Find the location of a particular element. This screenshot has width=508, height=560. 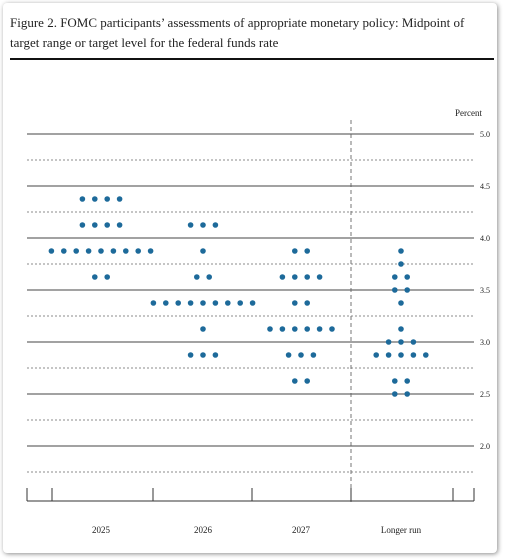

y-tick-label: 2.5 is located at coordinates (485, 394).